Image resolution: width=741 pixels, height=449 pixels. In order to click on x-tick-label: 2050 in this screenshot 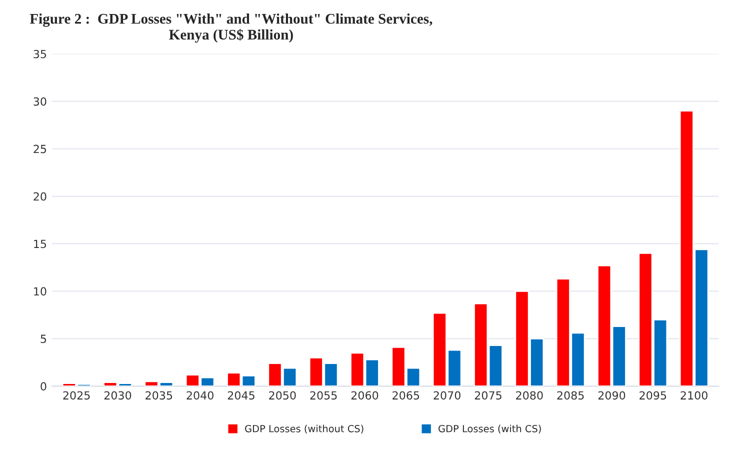, I will do `click(282, 395)`.